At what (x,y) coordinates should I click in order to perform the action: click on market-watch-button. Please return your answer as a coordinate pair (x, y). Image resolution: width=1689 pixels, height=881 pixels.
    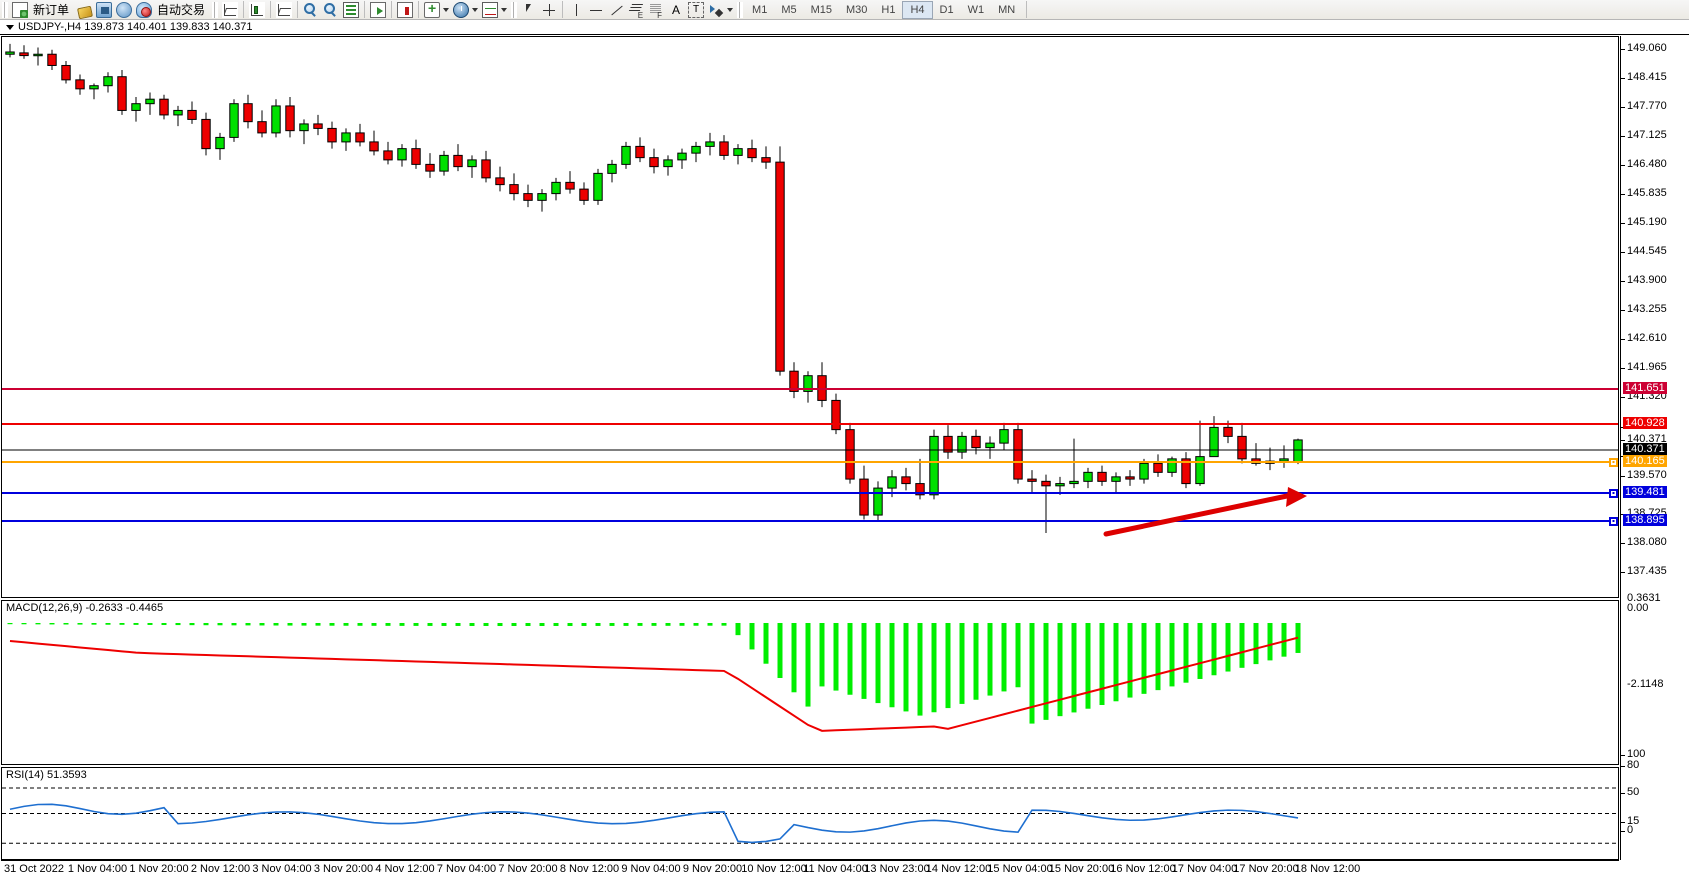
    Looking at the image, I should click on (124, 9).